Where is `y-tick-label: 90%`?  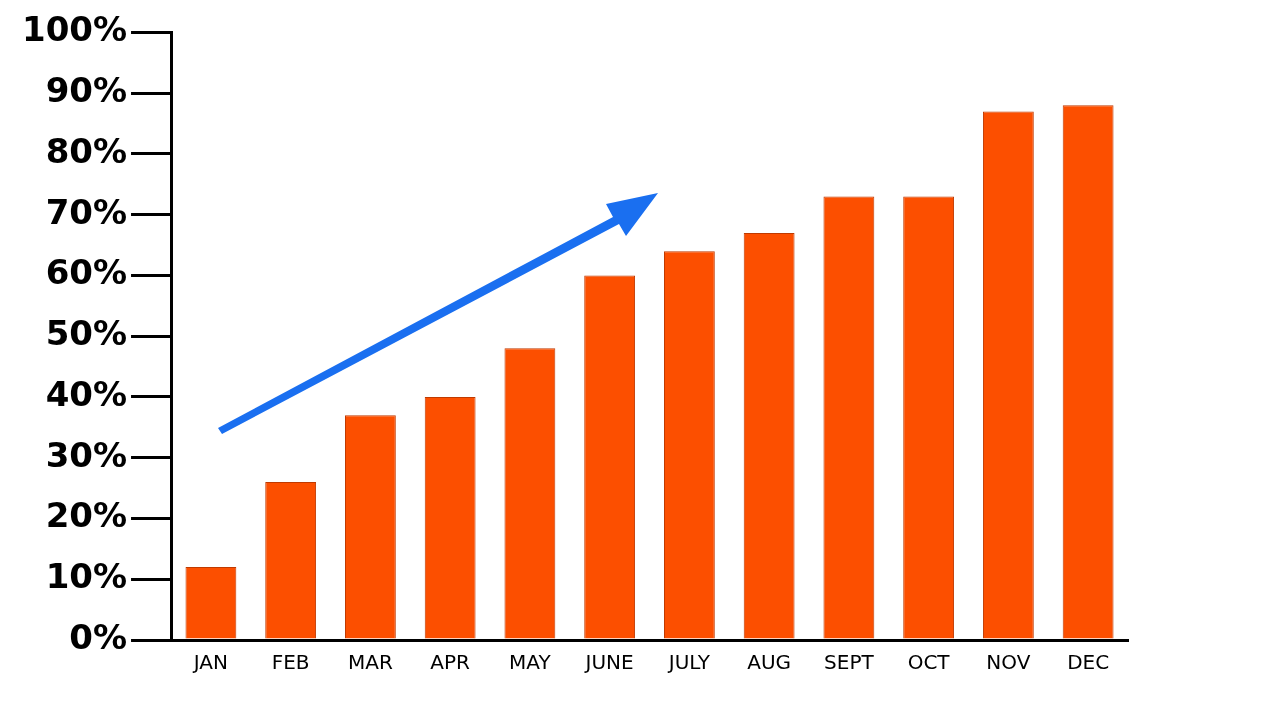 y-tick-label: 90% is located at coordinates (86, 89).